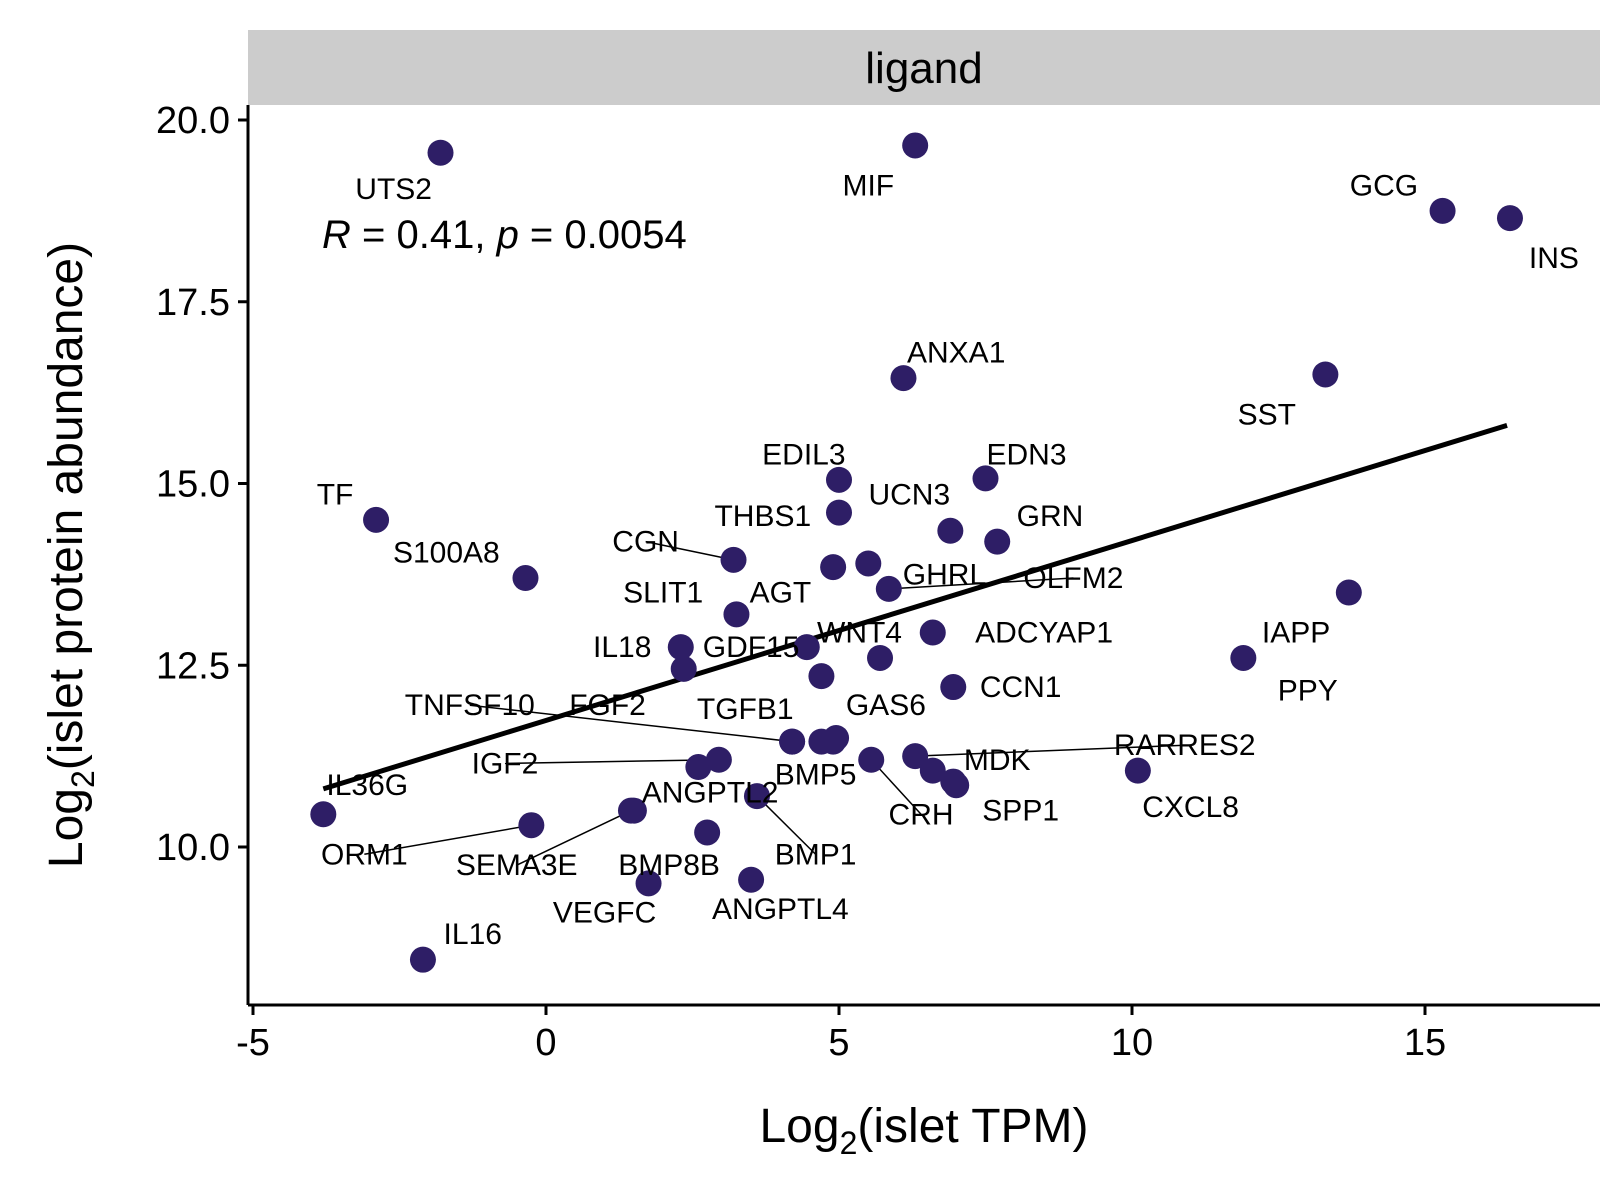  I want to click on label-adcyap1: ADCYAP1, so click(1044, 633).